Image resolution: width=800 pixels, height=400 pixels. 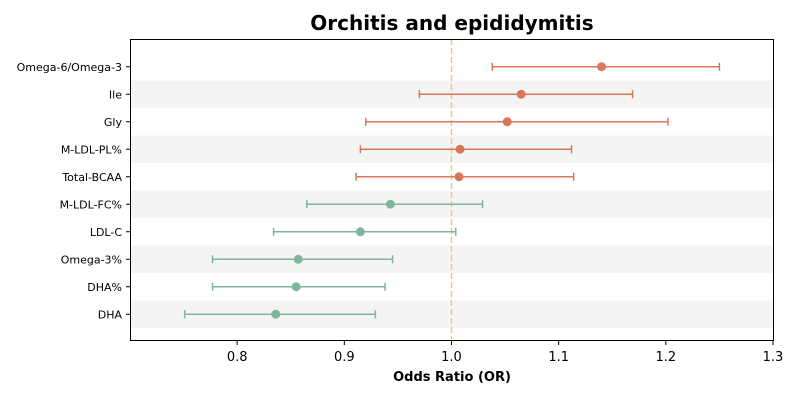 I want to click on chart-title: Orchitis and epididymitis, so click(x=451, y=23).